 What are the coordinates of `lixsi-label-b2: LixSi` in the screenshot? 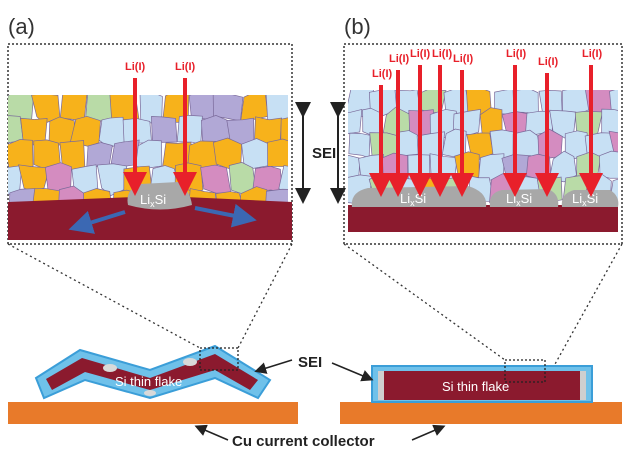 It's located at (519, 199).